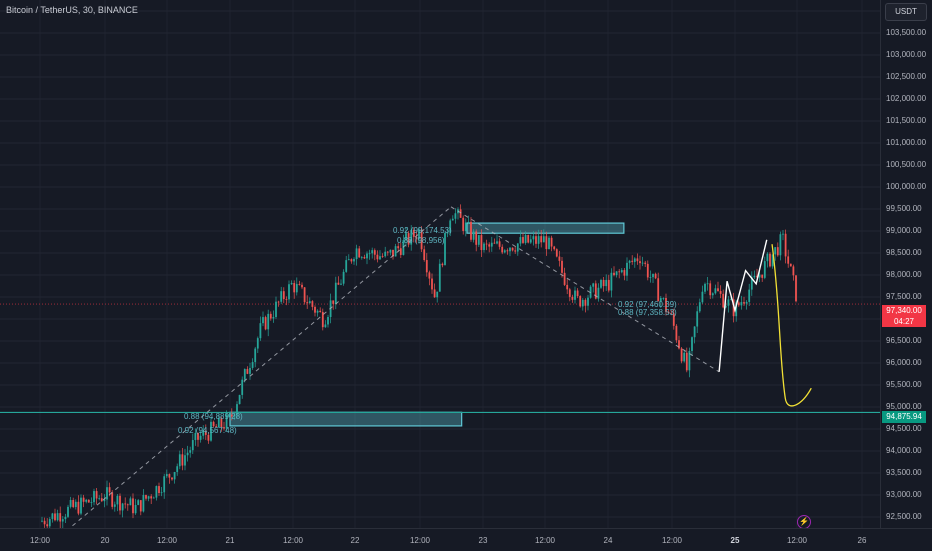  I want to click on currency-button: USDT, so click(906, 12).